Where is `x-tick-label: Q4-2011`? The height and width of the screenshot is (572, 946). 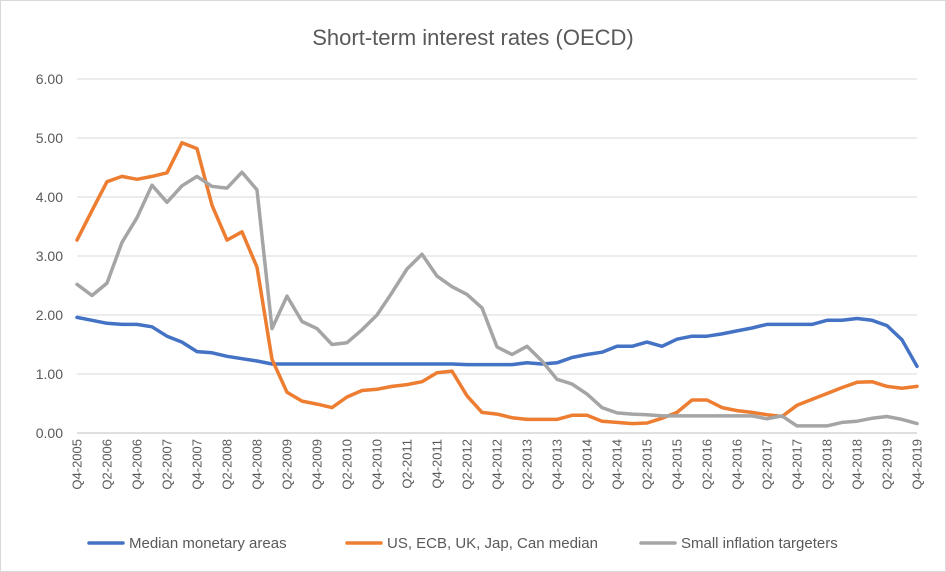
x-tick-label: Q4-2011 is located at coordinates (437, 464).